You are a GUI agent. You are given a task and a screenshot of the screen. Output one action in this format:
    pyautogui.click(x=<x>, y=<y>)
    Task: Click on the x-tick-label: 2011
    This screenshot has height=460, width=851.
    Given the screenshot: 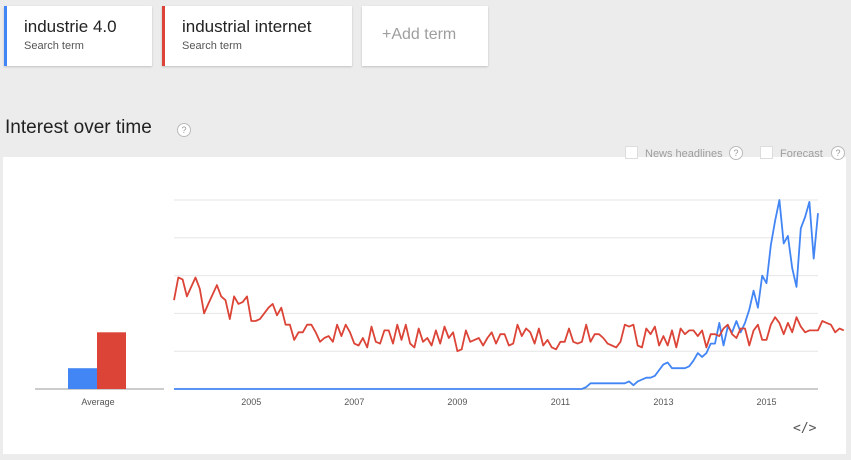 What is the action you would take?
    pyautogui.click(x=560, y=402)
    